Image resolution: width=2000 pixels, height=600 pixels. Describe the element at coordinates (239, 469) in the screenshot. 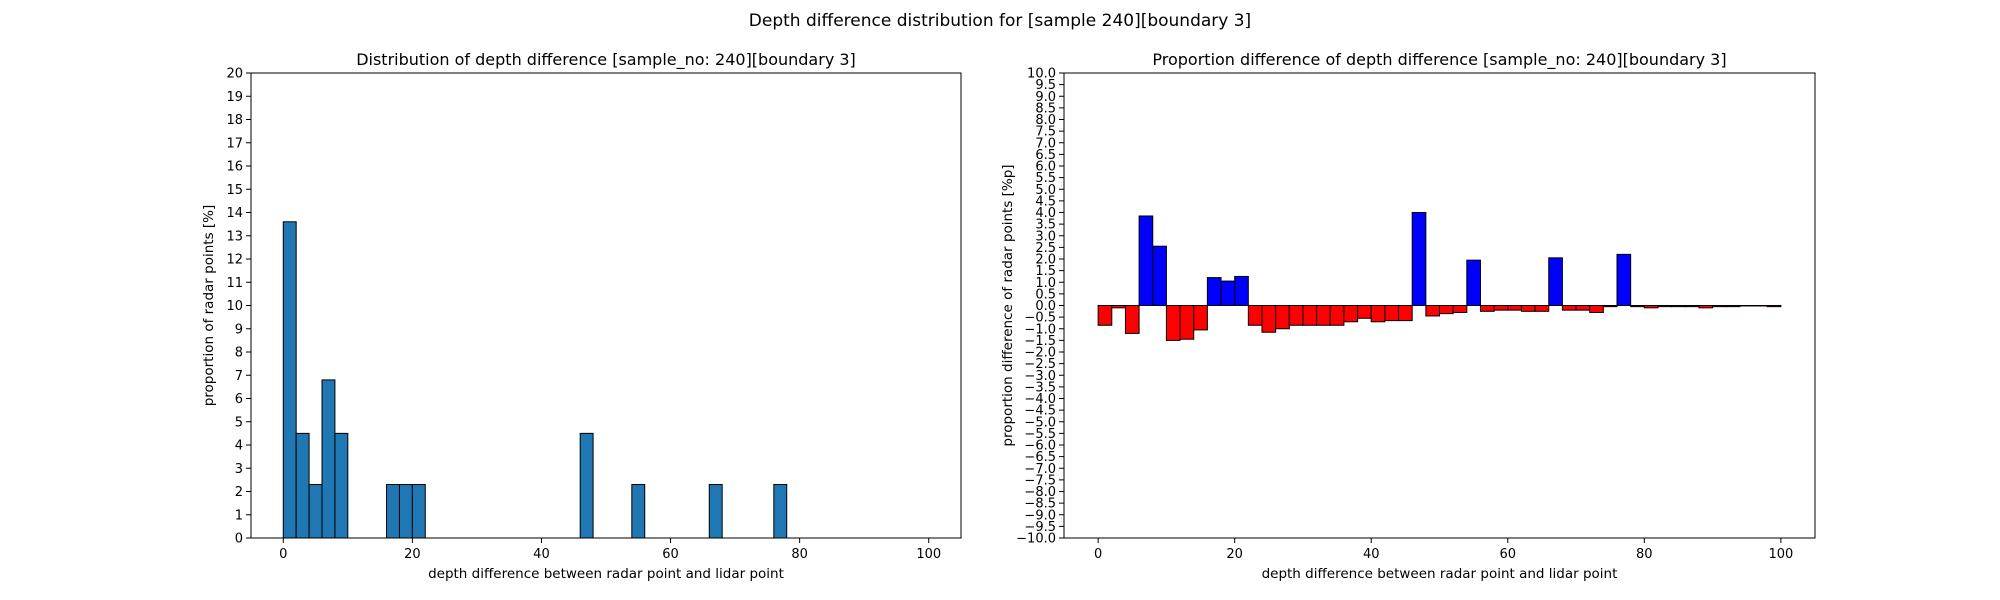

I see `y-tick-label: 3` at that location.